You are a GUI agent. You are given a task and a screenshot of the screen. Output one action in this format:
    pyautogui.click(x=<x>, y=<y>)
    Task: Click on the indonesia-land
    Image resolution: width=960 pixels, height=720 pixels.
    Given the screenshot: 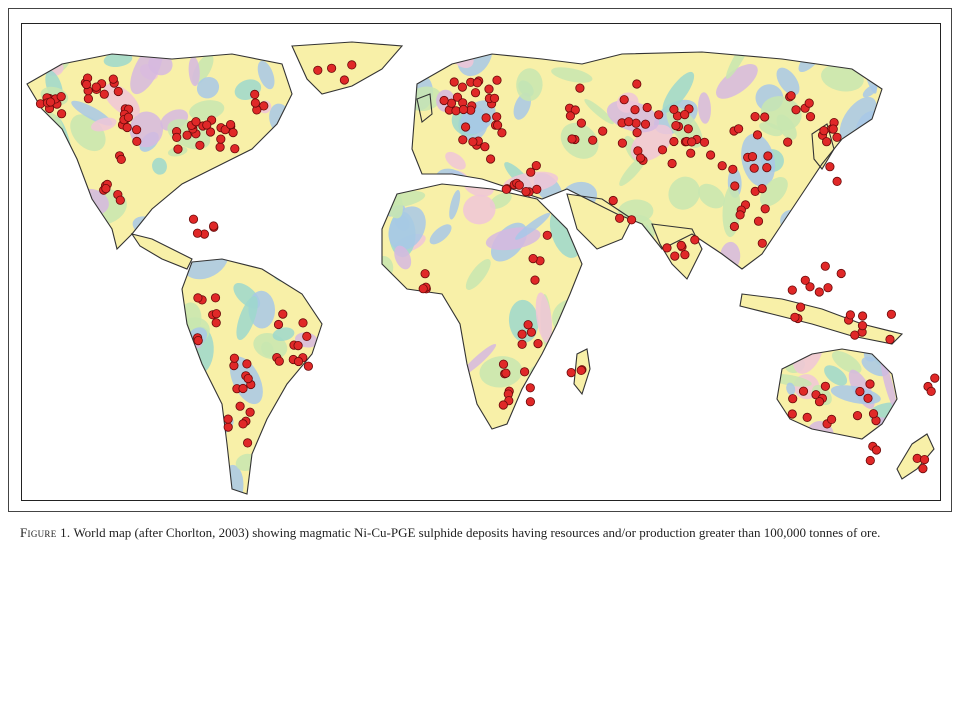 What is the action you would take?
    pyautogui.click(x=821, y=319)
    